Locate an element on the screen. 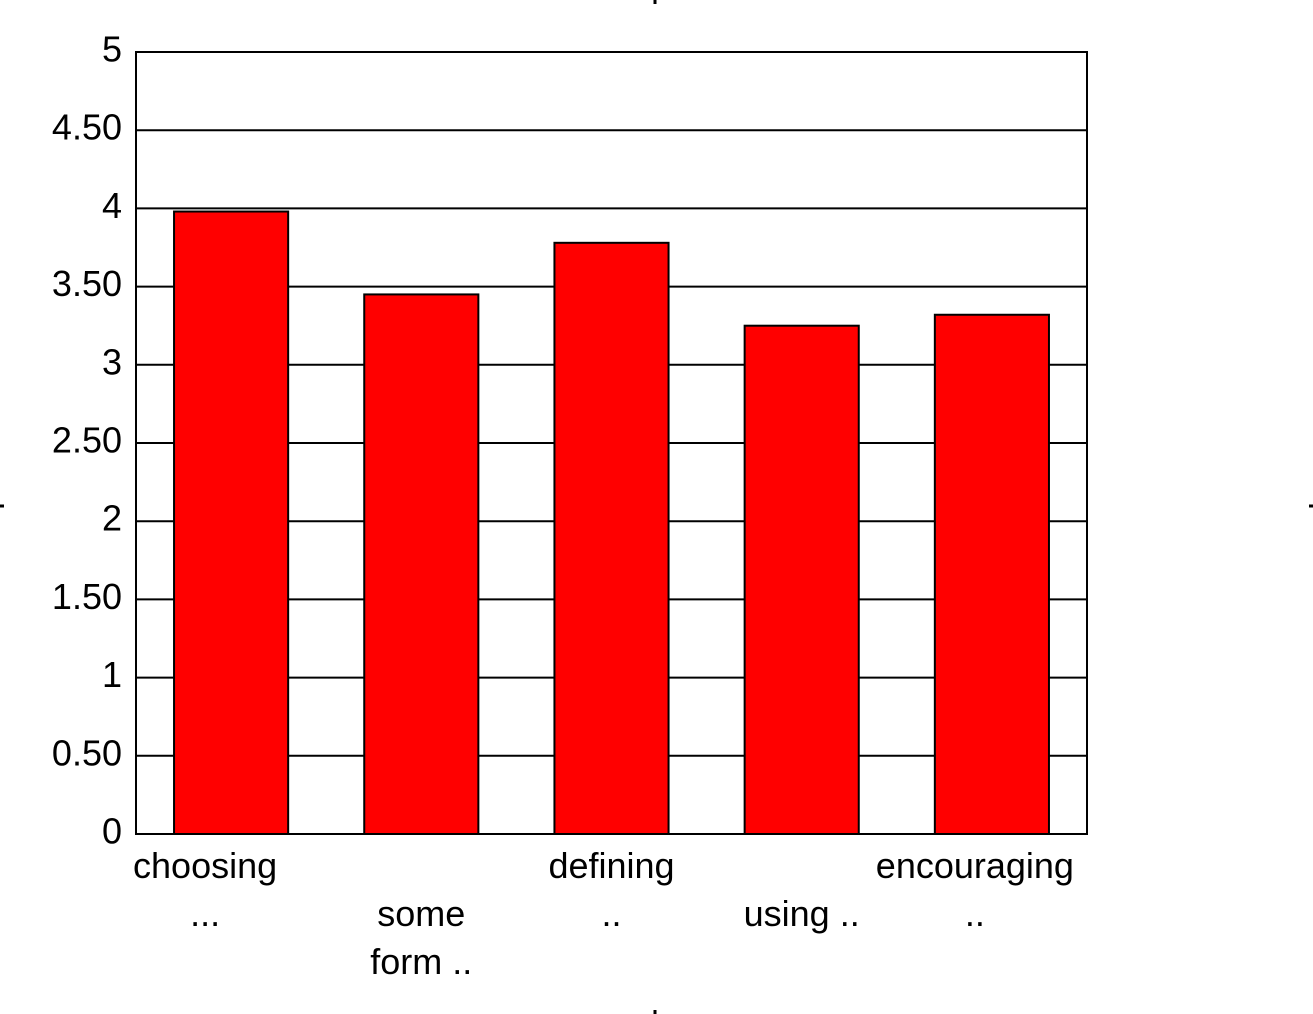 Image resolution: width=1313 pixels, height=1014 pixels. y-tick-label: 1.50 is located at coordinates (87, 596).